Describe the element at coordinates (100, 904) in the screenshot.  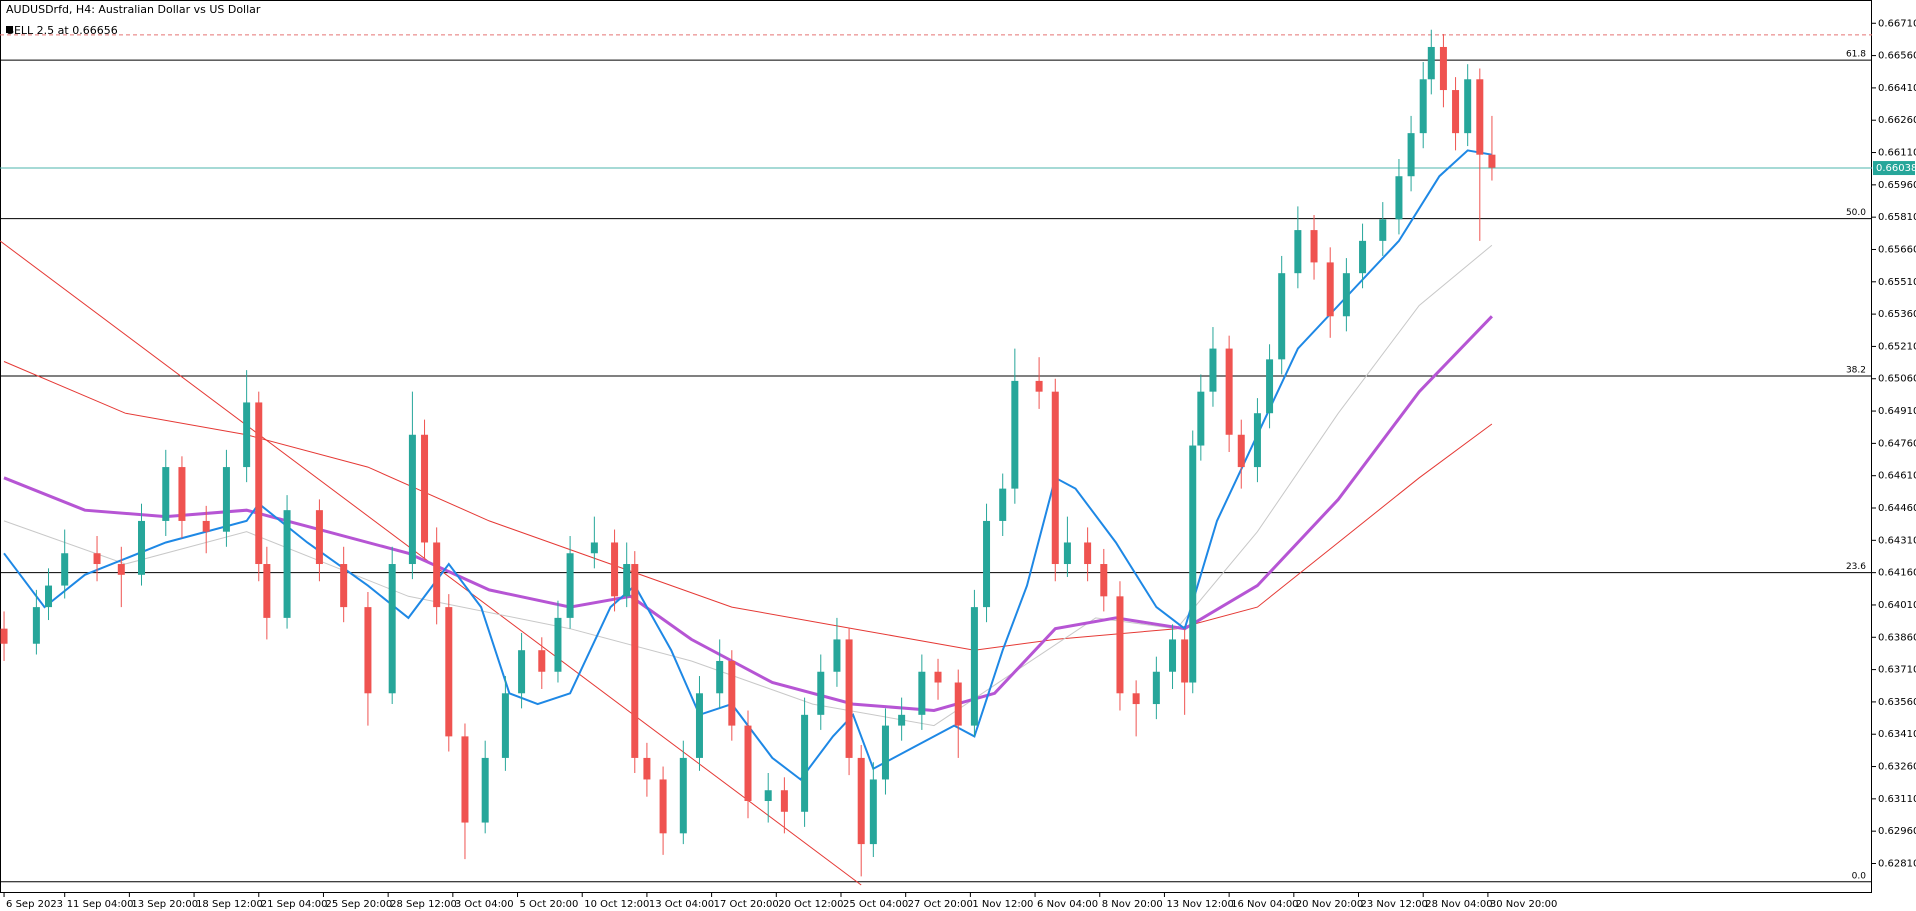
I see `x-tick-label: 11 Sep 04:00` at that location.